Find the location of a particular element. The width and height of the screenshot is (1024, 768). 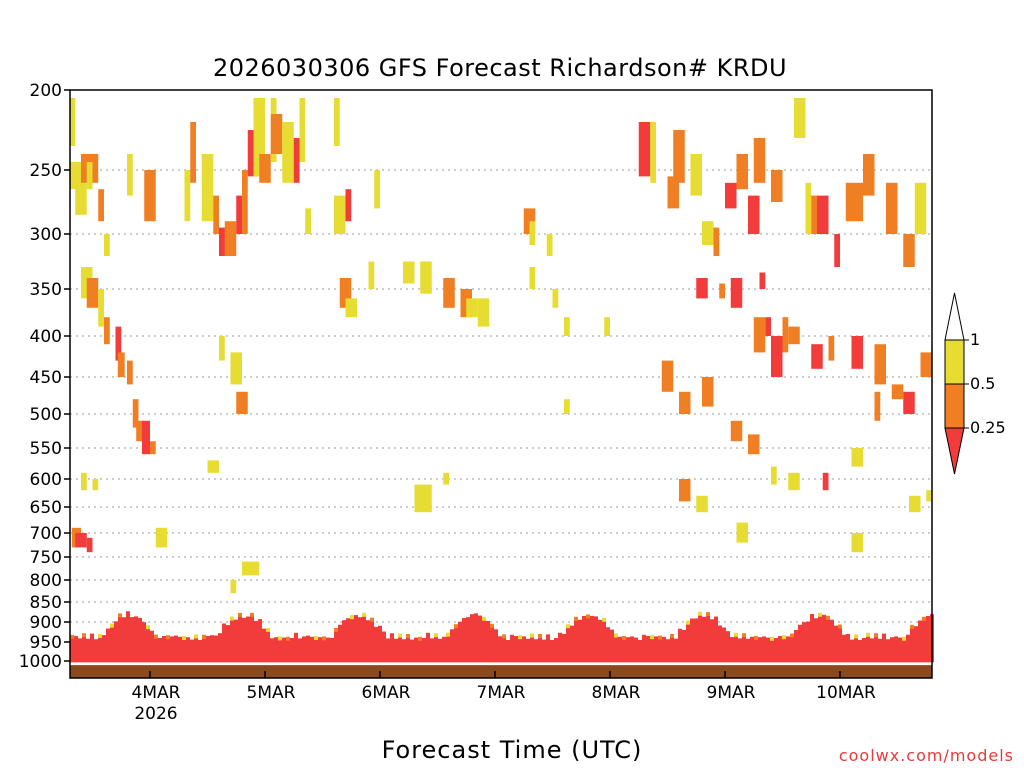

legend-label: 1 is located at coordinates (975, 339).